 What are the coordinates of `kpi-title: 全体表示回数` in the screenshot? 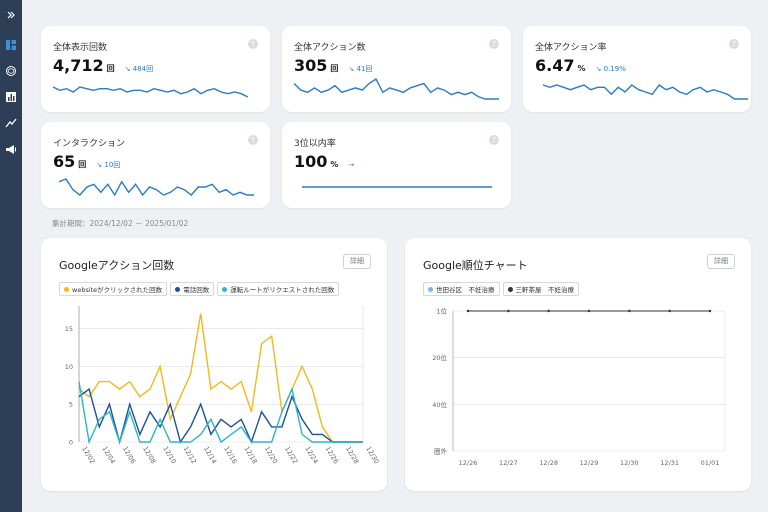 It's located at (80, 48).